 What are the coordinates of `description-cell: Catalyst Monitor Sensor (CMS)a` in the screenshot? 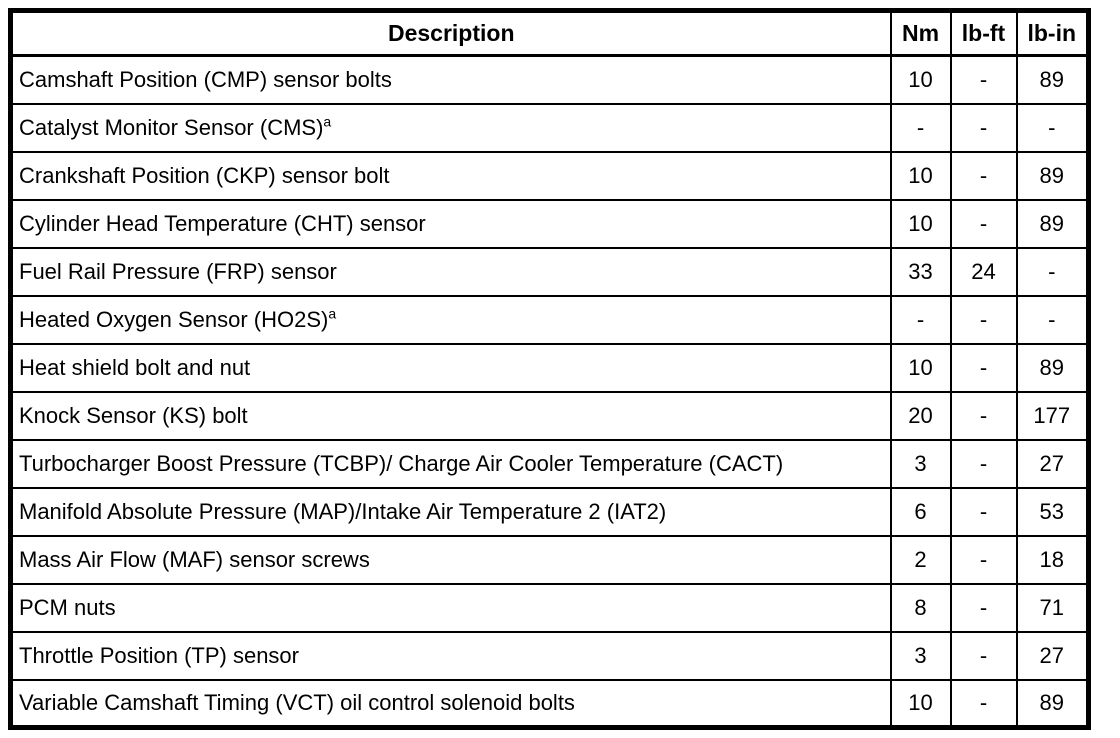 It's located at (450, 127).